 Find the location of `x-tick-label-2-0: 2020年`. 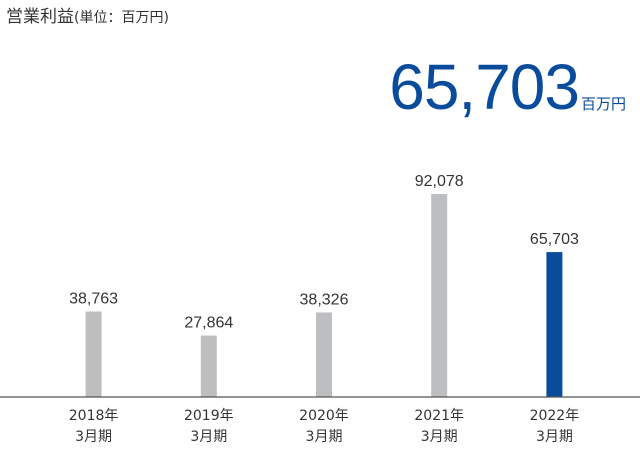

x-tick-label-2-0: 2020年 is located at coordinates (324, 416).